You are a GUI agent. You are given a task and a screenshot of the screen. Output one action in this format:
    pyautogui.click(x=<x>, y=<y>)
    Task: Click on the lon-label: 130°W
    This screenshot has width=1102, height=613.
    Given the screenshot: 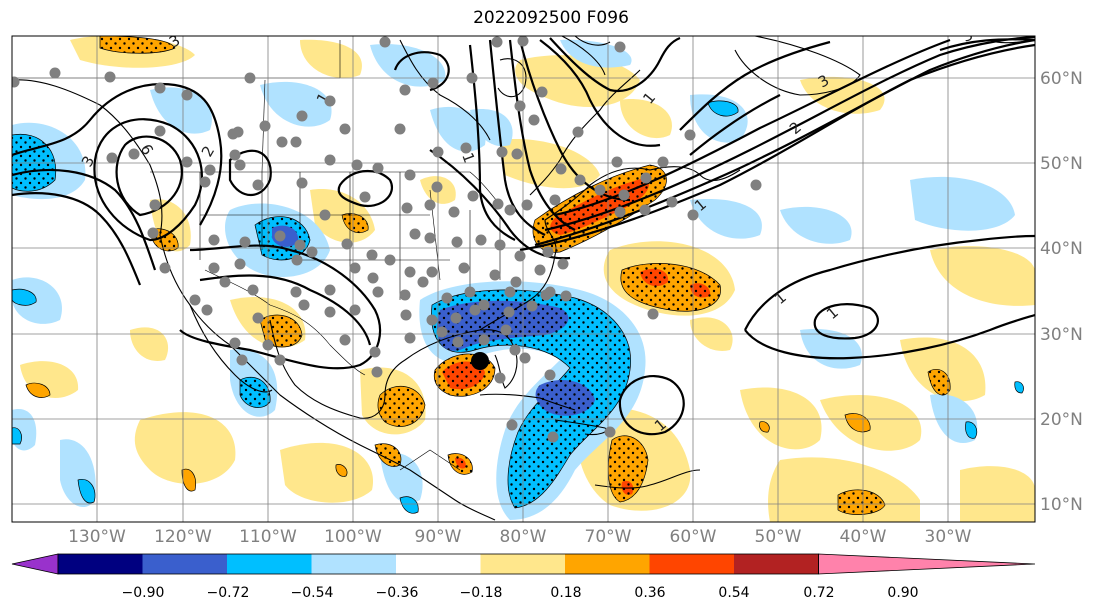 What is the action you would take?
    pyautogui.click(x=97, y=537)
    